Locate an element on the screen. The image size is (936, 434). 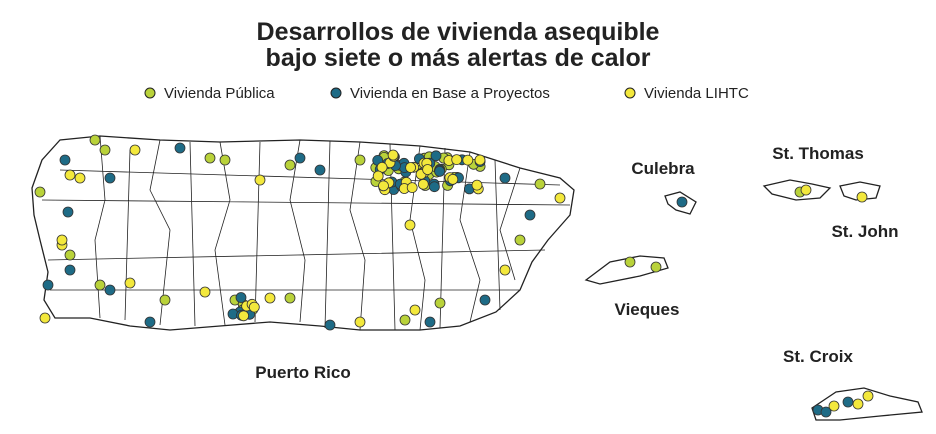
place-label: Vieques is located at coordinates (647, 309).